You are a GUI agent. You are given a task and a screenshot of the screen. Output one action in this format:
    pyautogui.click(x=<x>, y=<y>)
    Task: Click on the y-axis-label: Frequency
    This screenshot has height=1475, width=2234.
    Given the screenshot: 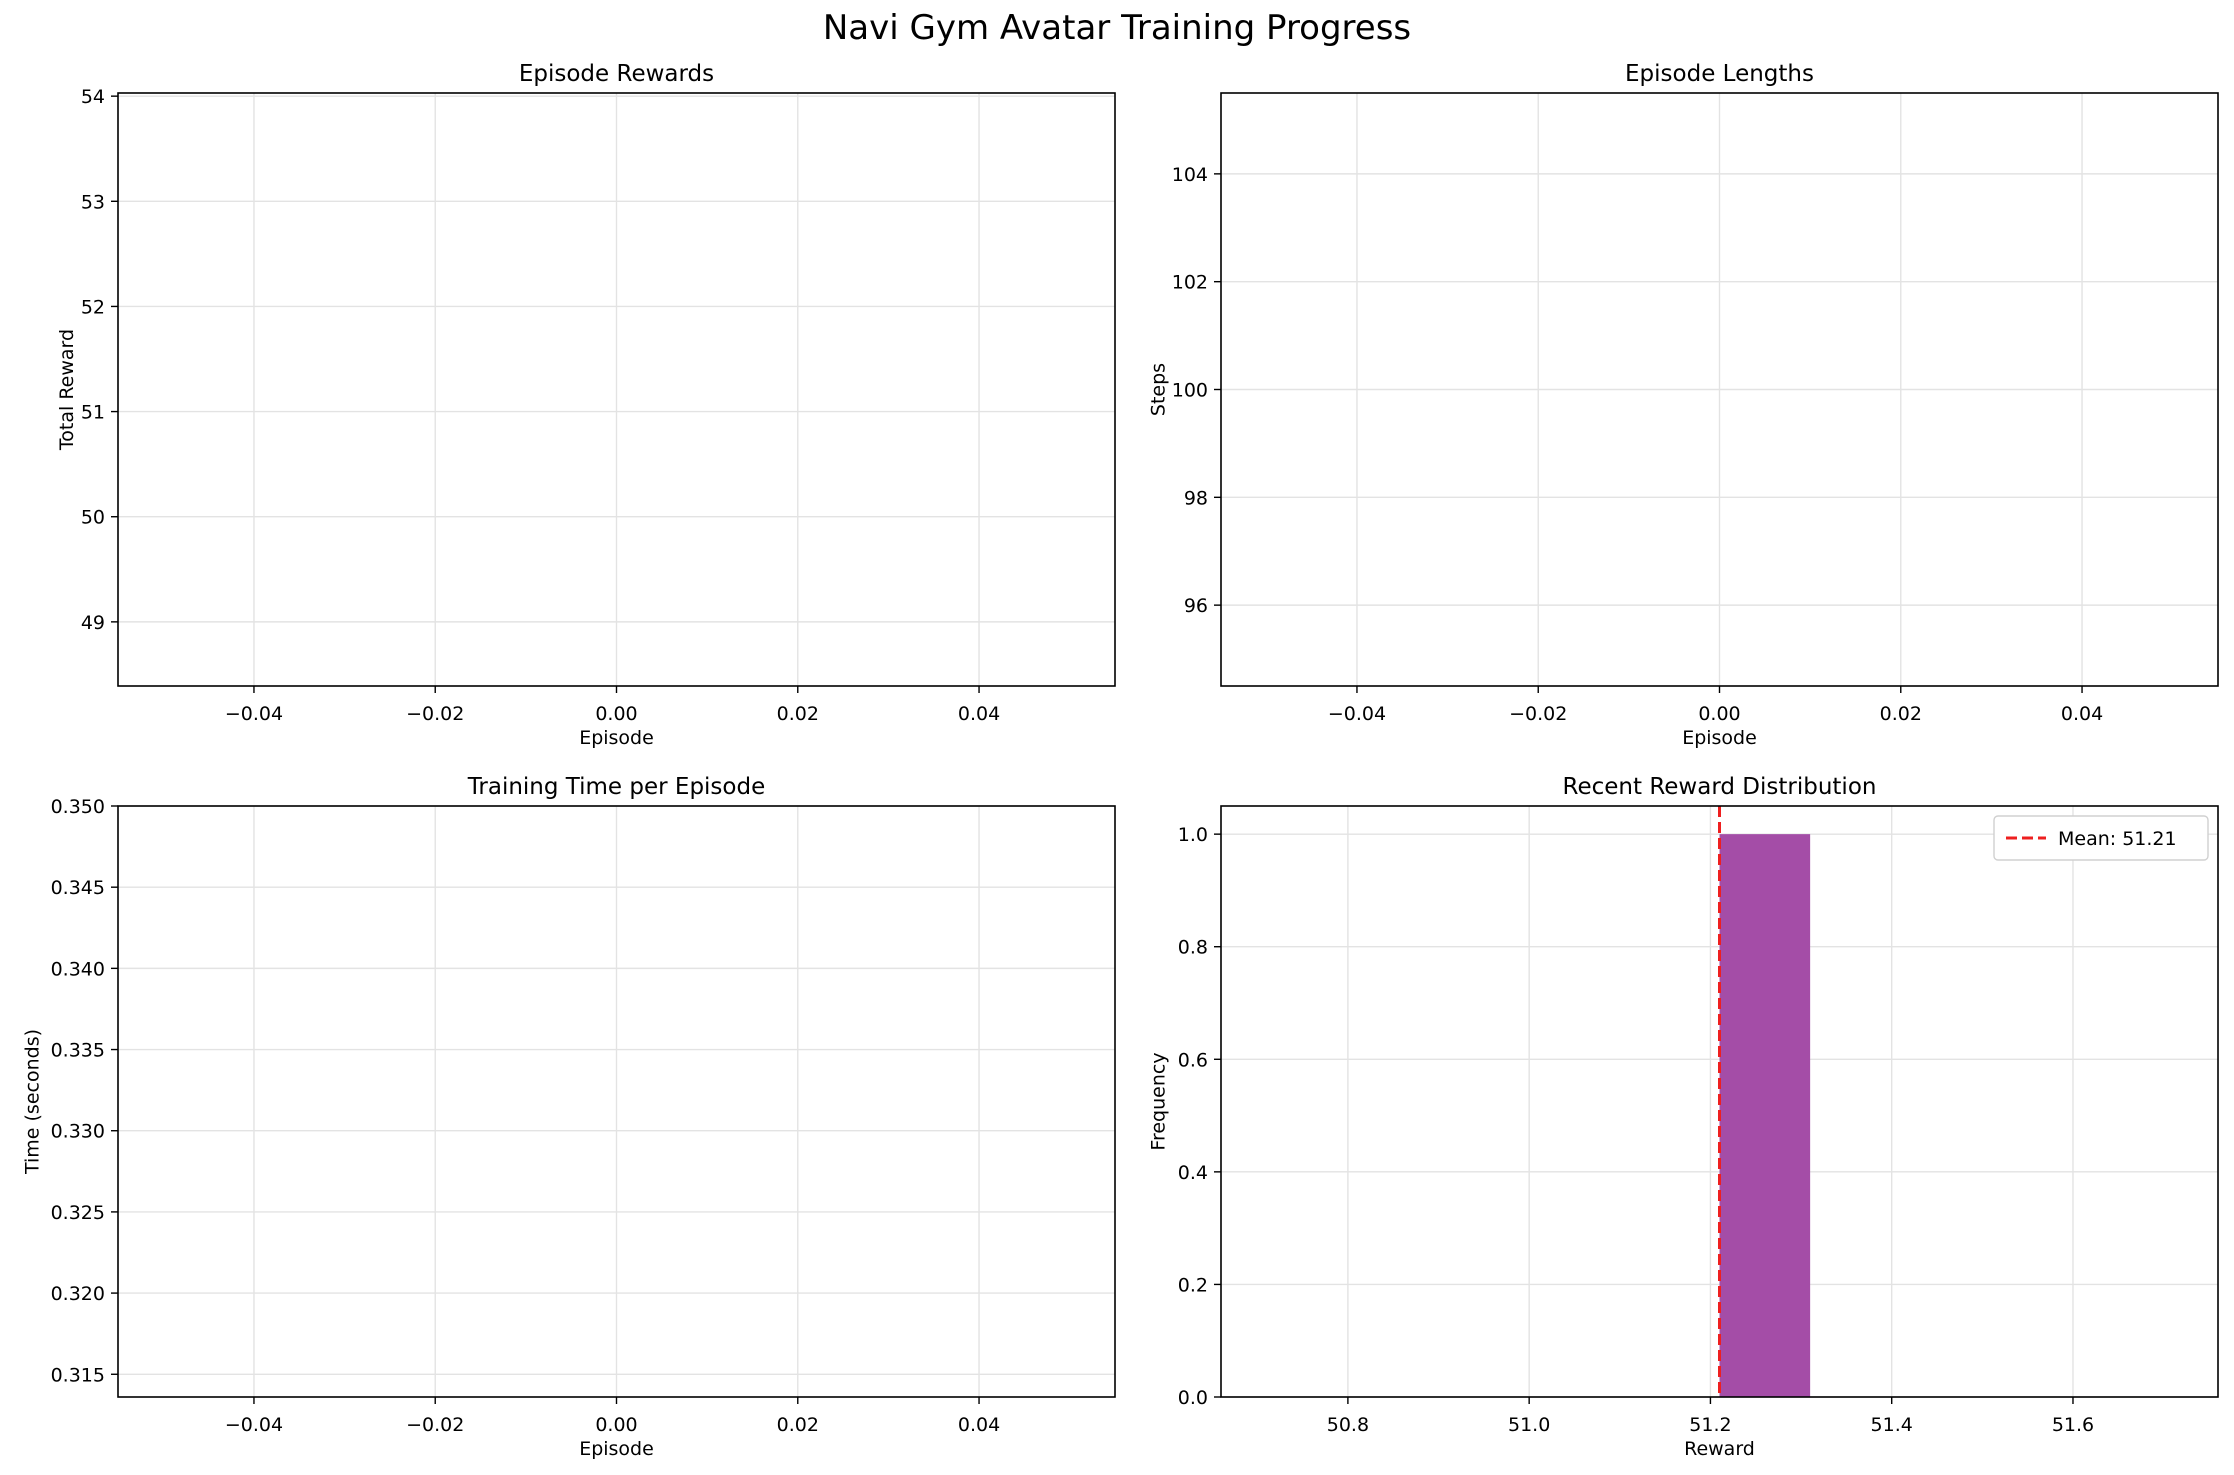 What is the action you would take?
    pyautogui.click(x=1159, y=1101)
    